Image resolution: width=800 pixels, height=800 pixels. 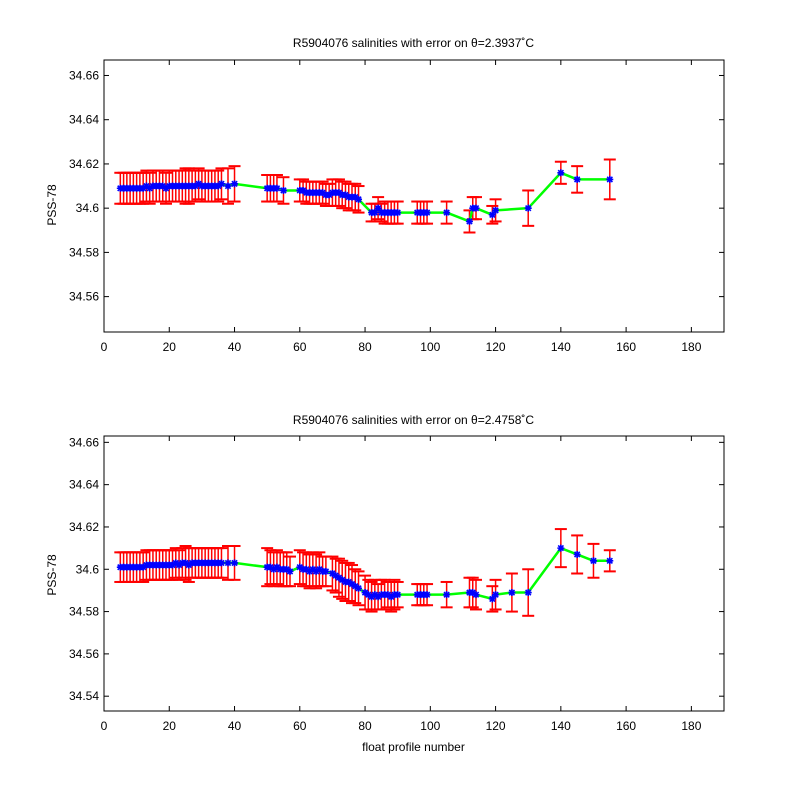 What do you see at coordinates (365, 573) in the screenshot?
I see `bottom-markers` at bounding box center [365, 573].